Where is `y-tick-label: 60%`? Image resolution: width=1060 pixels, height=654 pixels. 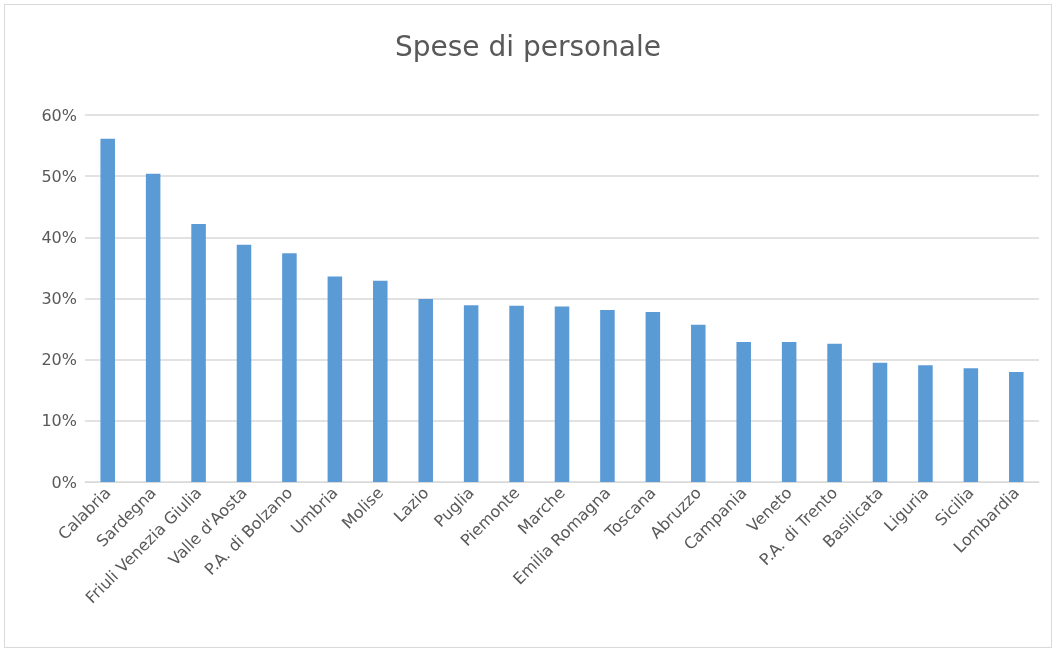
y-tick-label: 60% is located at coordinates (59, 115).